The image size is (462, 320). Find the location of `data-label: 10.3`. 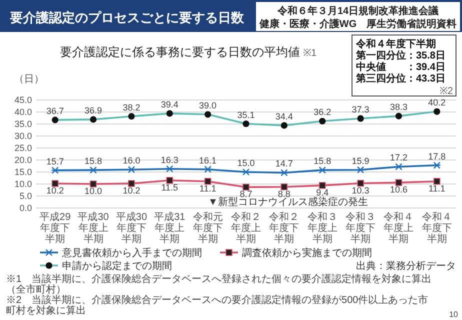

data-label: 10.3 is located at coordinates (361, 190).